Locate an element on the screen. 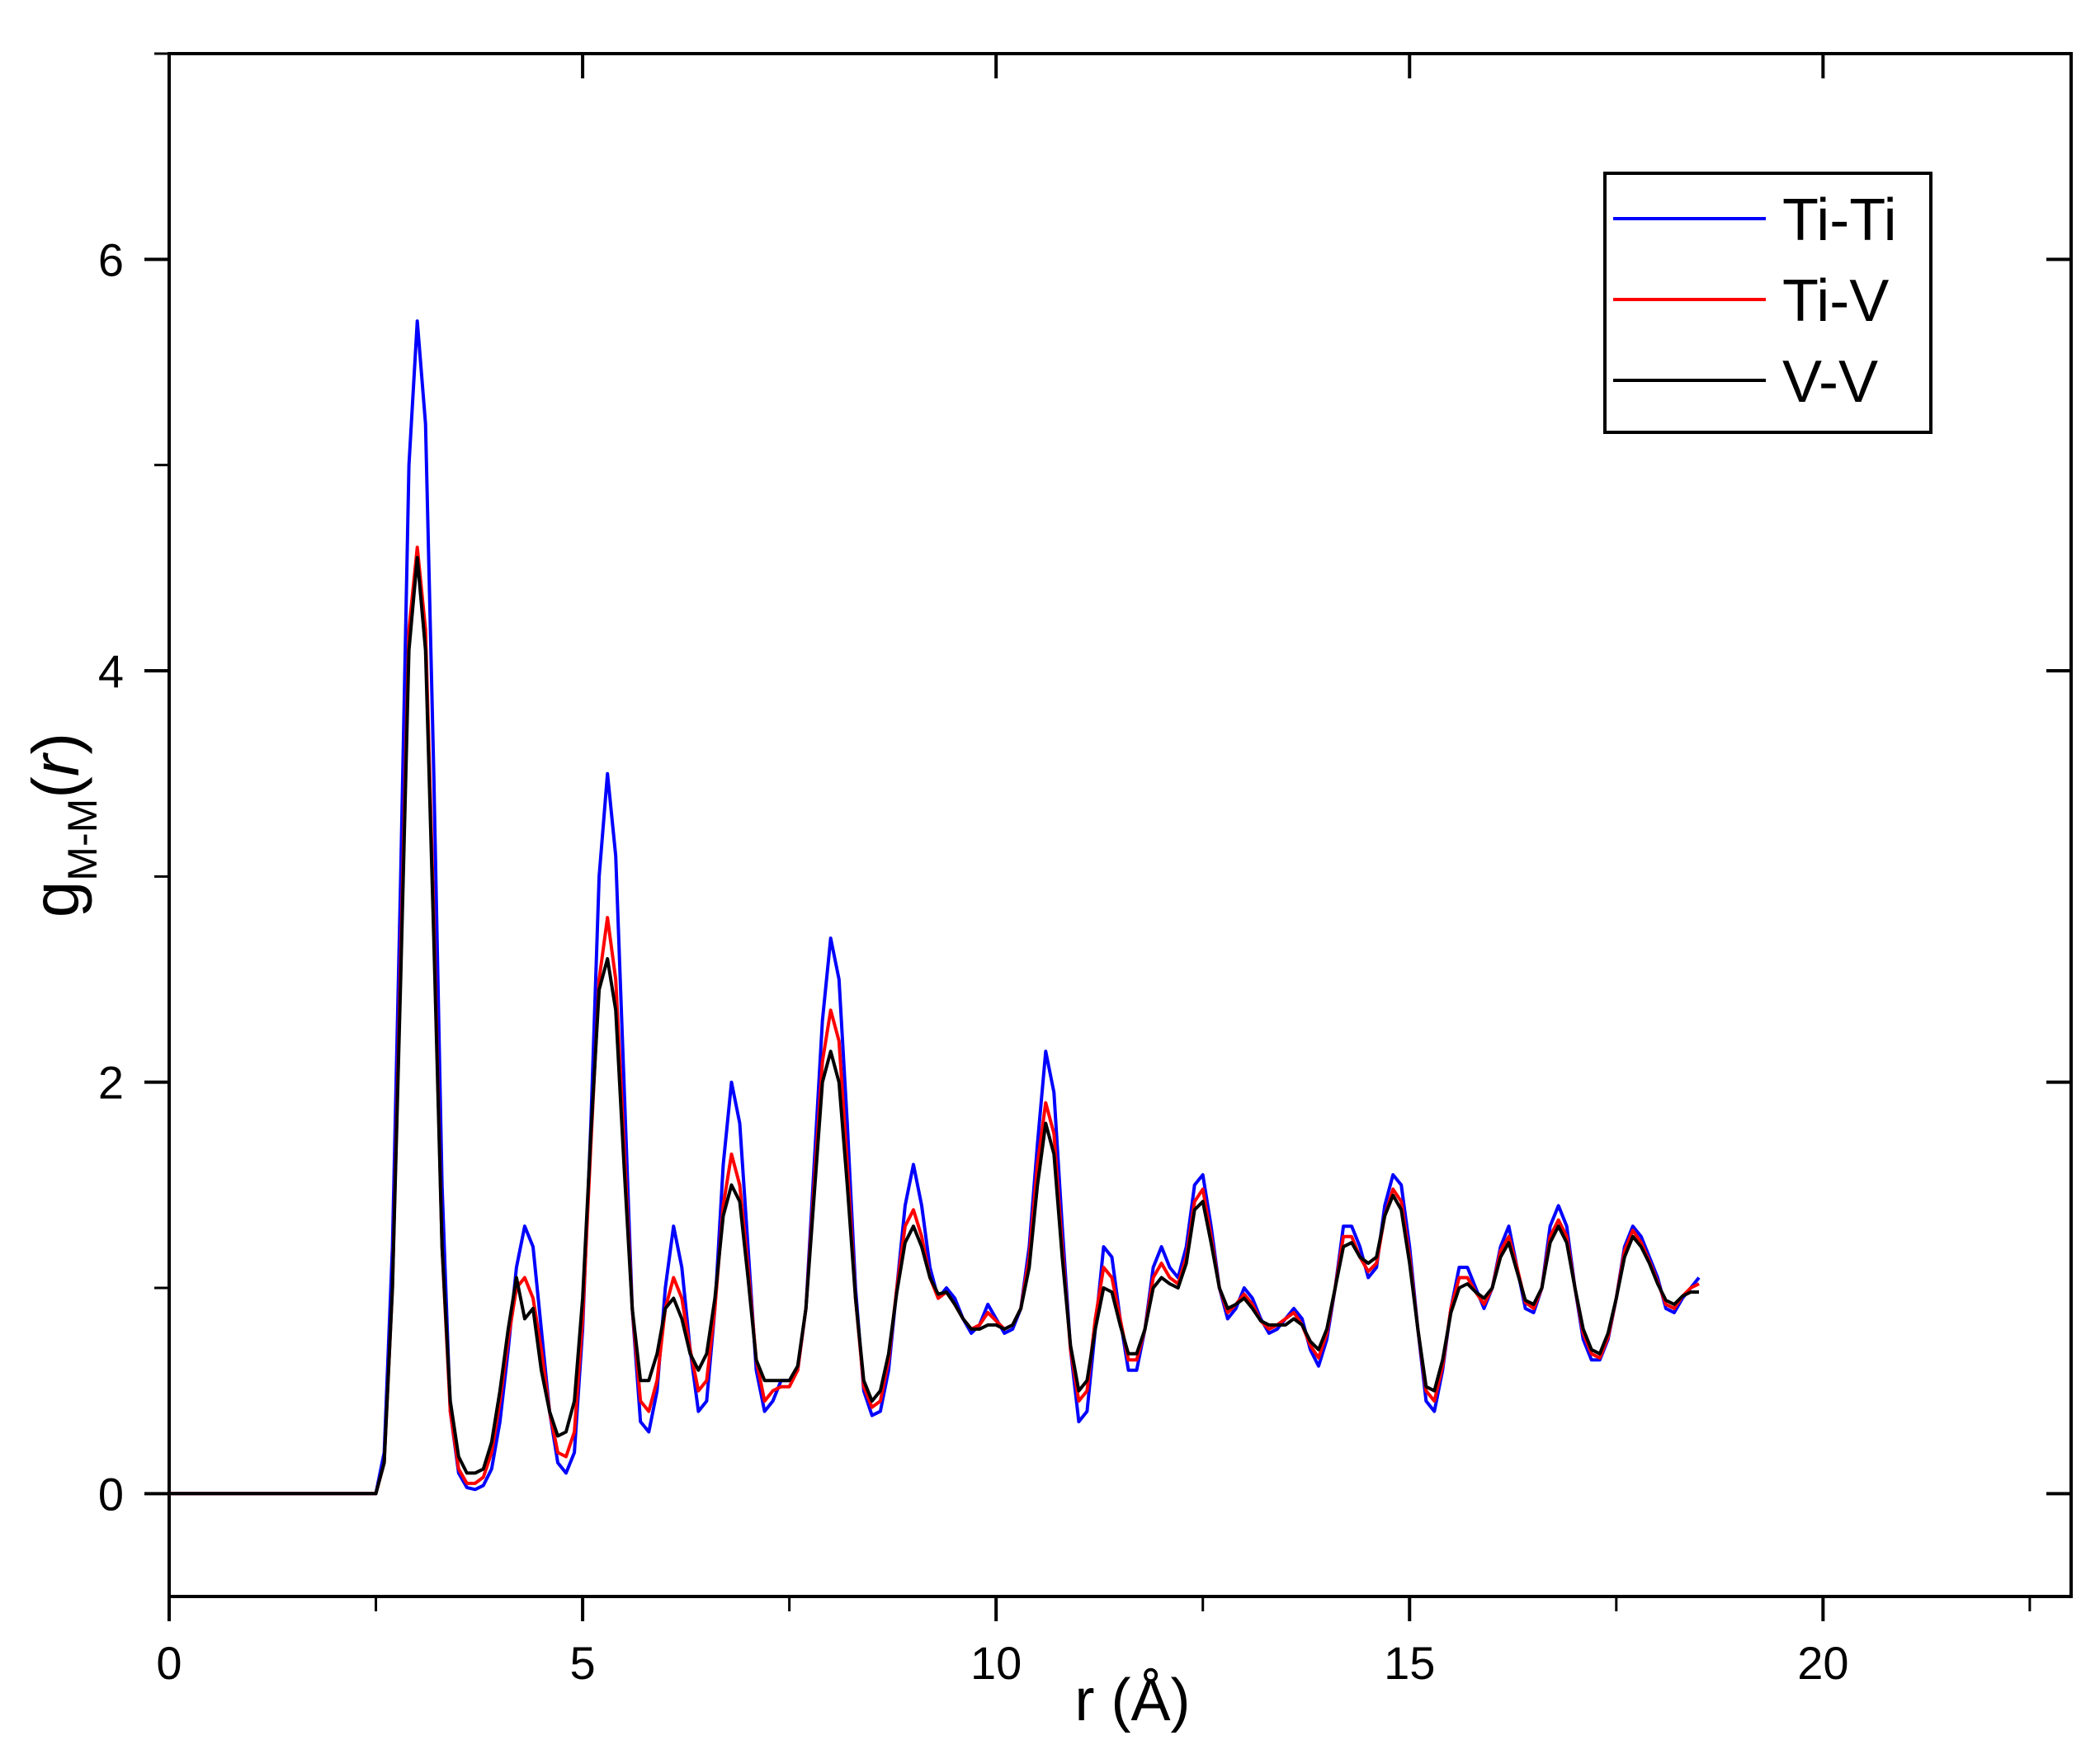 The image size is (2100, 1745). legend-label: Ti-V is located at coordinates (1835, 301).